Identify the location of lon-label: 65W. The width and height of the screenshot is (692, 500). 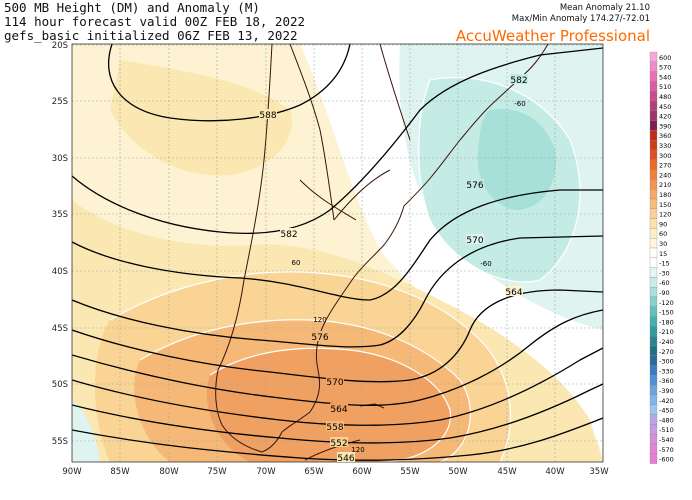
(314, 472).